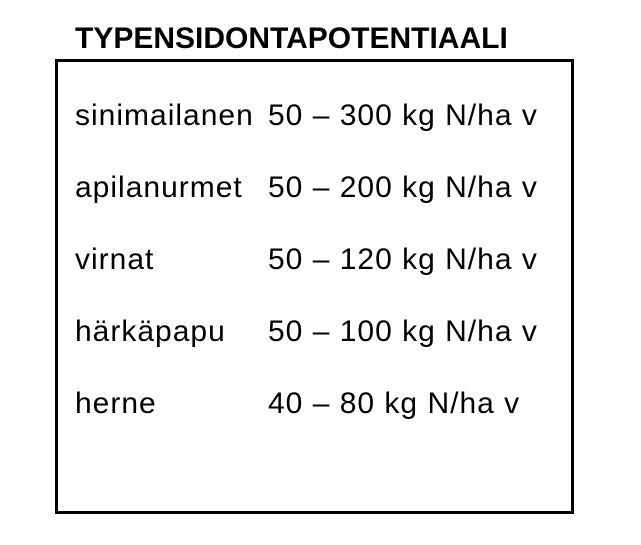  Describe the element at coordinates (403, 331) in the screenshot. I see `nitrogen-range: 50 – 100 kg N/ha v` at that location.